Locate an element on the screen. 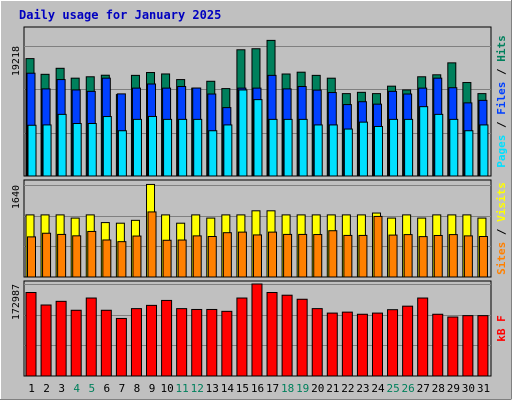 The height and width of the screenshot is (400, 512). legend-files: Files is located at coordinates (501, 98).